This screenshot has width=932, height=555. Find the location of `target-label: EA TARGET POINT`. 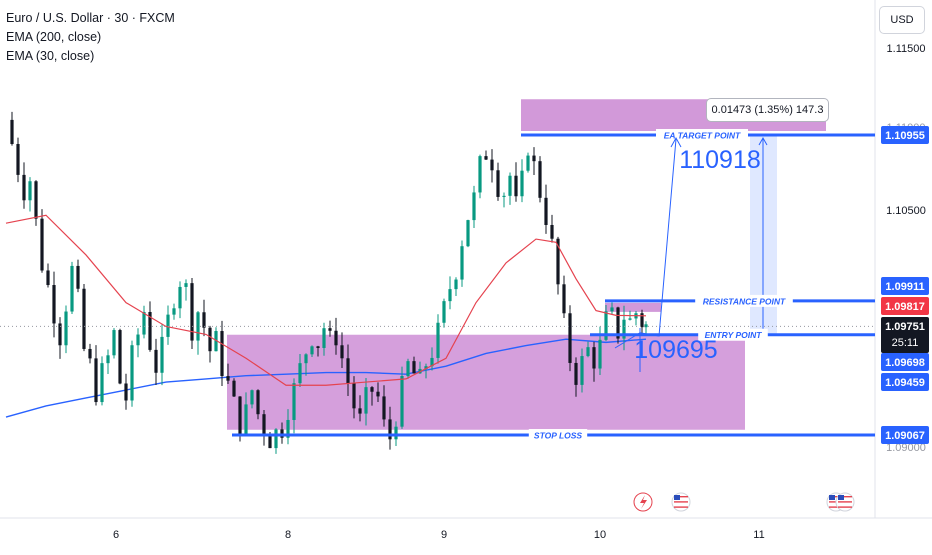

target-label: EA TARGET POINT is located at coordinates (702, 136).